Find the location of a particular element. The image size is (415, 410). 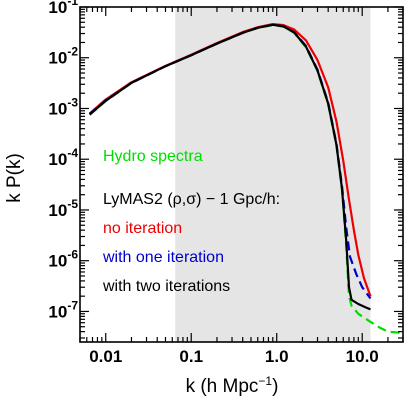

y-tick-label: 10⁻² is located at coordinates (63, 56).